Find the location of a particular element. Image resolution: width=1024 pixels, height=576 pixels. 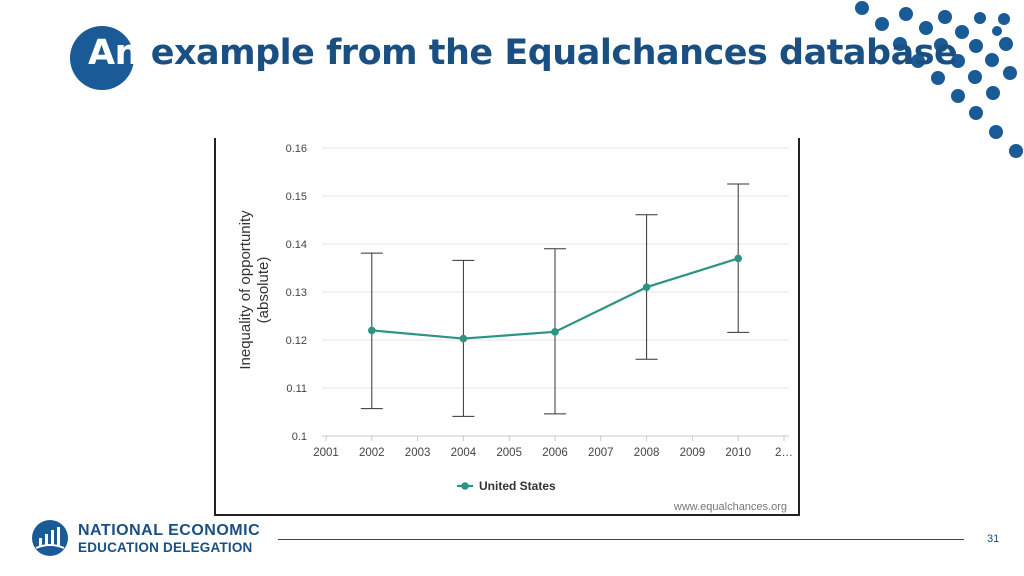

legend-marker is located at coordinates (465, 486).